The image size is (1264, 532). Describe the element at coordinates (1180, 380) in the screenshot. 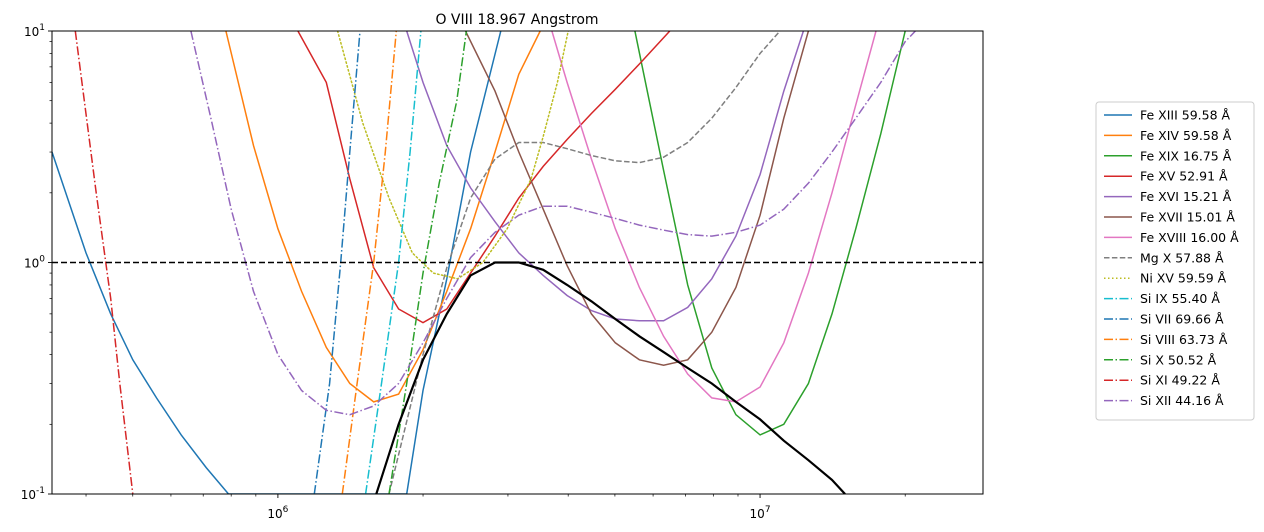

I see `legend-entry-label: Si XI 49.22 Å` at that location.